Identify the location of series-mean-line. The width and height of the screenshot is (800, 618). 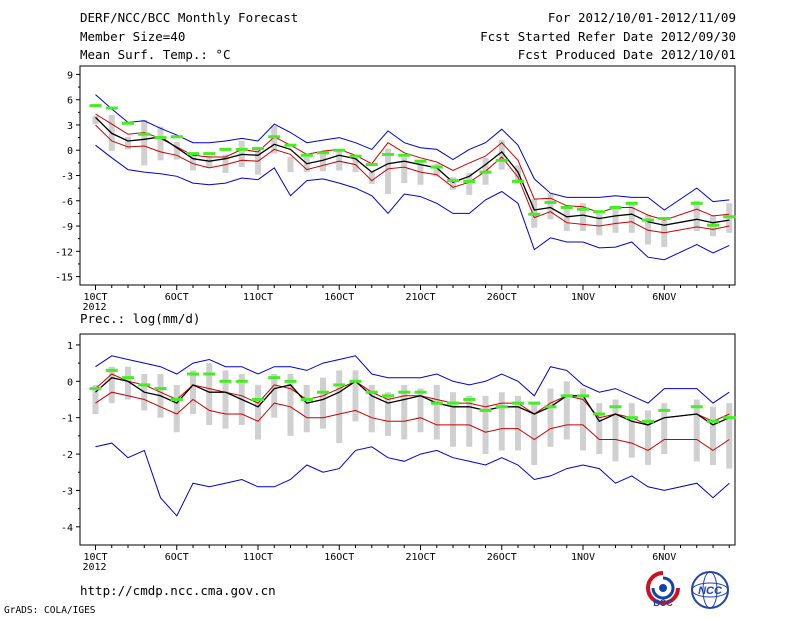
(412, 401).